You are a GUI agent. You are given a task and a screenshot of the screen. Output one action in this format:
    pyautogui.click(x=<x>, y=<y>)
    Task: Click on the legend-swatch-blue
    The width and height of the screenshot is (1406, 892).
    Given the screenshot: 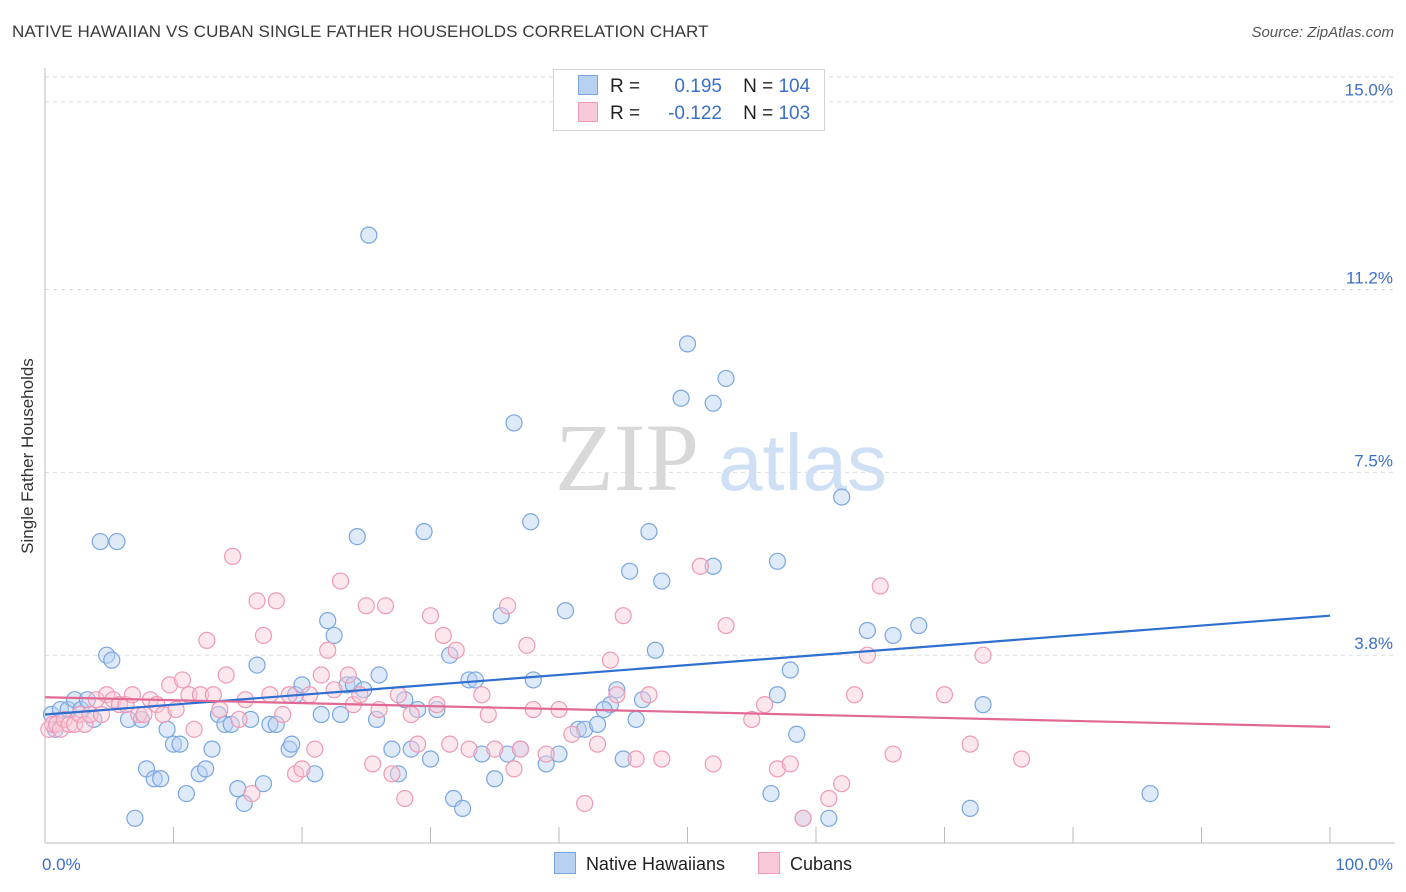 What is the action you would take?
    pyautogui.click(x=588, y=85)
    